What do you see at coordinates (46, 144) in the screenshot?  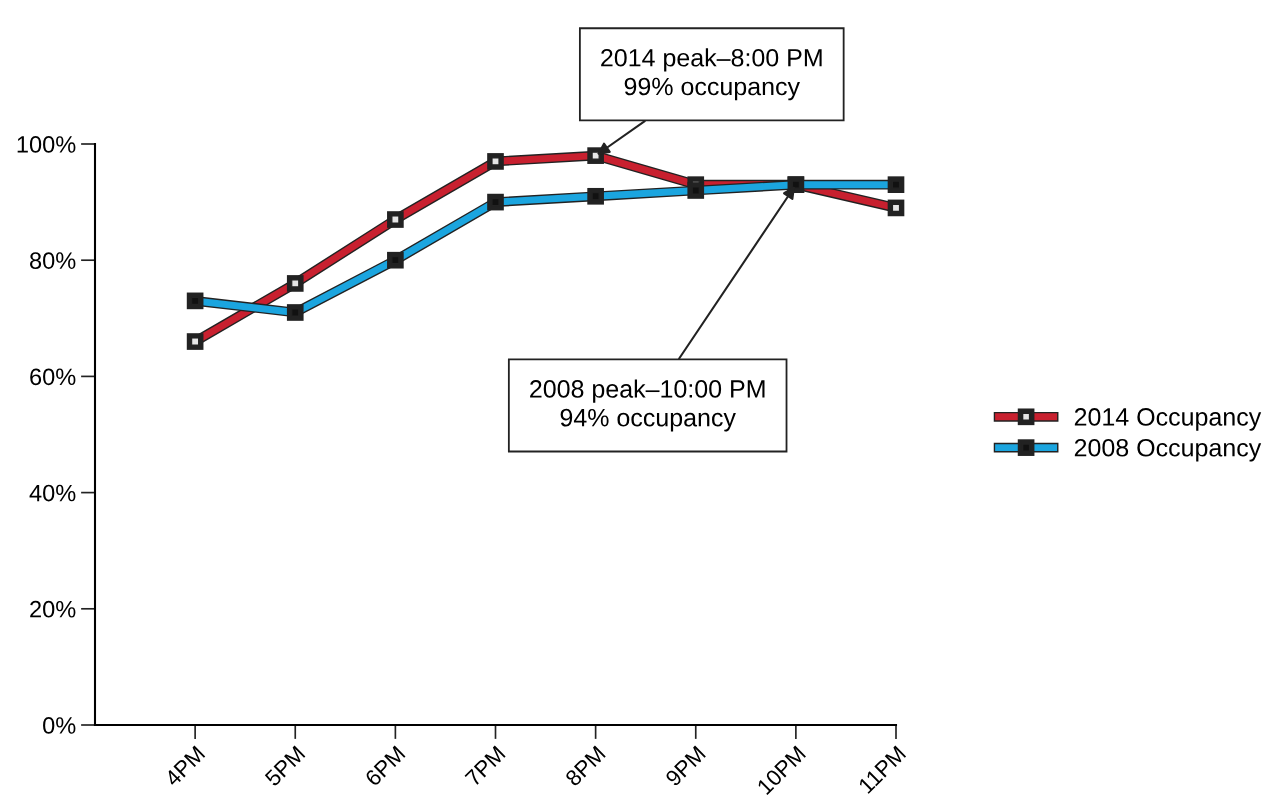 I see `y-tick-label: 100%` at bounding box center [46, 144].